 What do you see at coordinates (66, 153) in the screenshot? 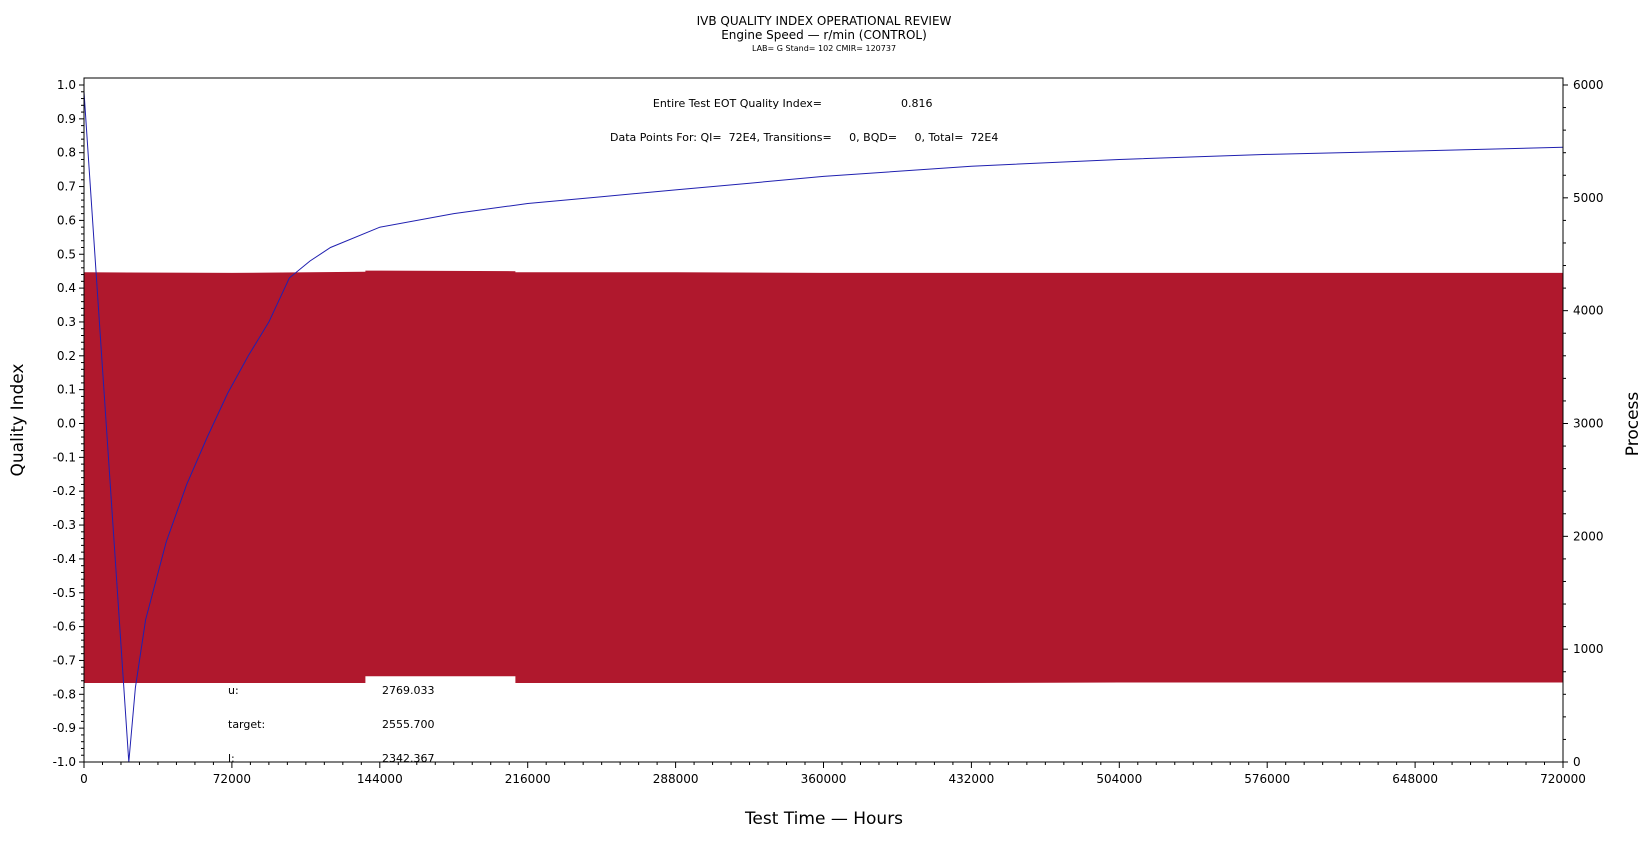
I see `y-tick-label: 0.8` at bounding box center [66, 153].